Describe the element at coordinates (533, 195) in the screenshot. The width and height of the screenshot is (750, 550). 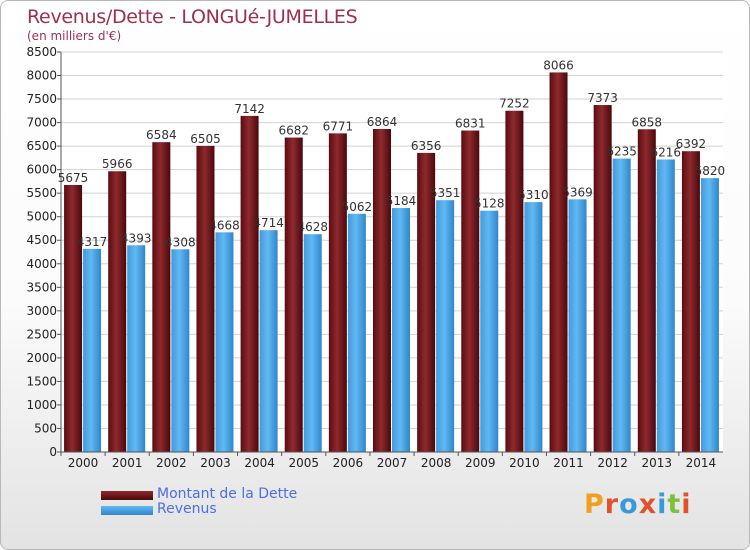
I see `data-label-revenus: 5310` at that location.